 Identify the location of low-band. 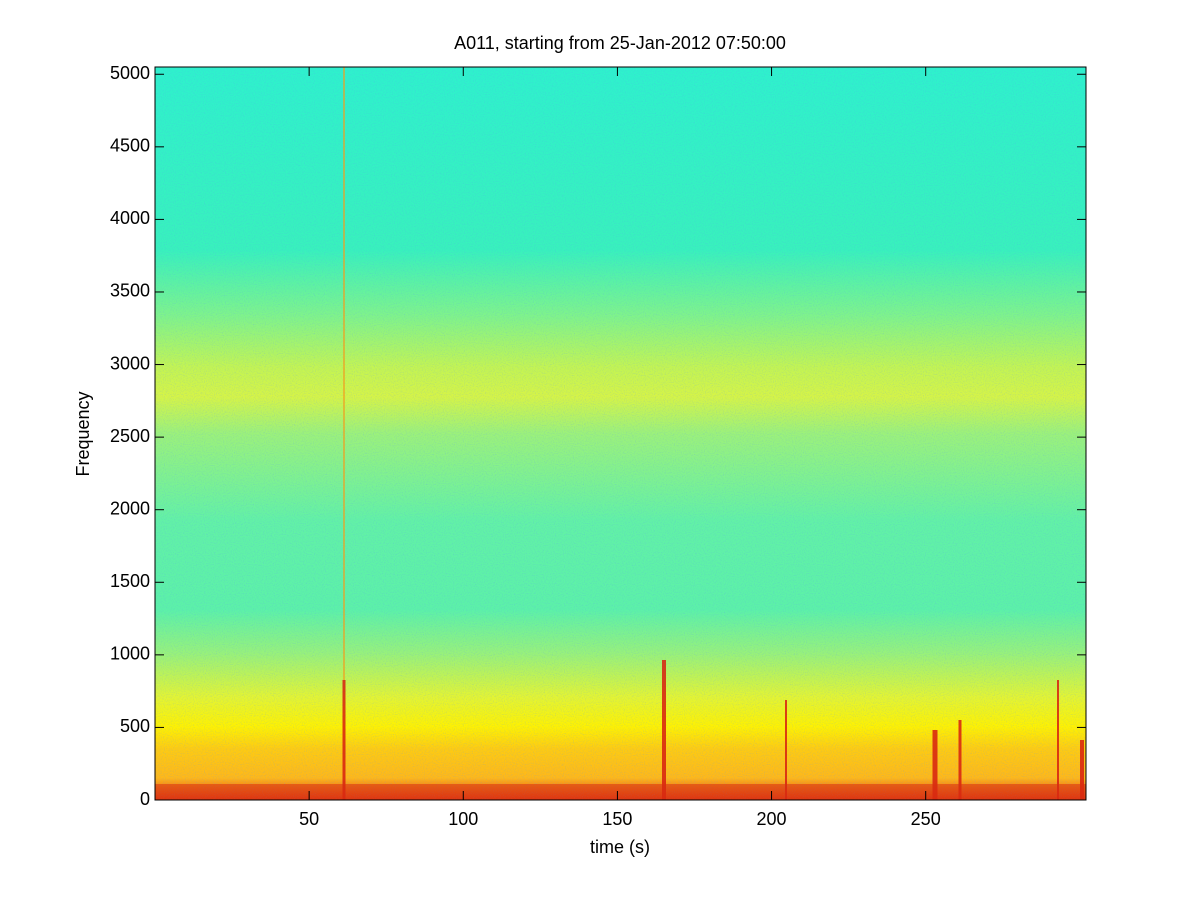
(620, 792).